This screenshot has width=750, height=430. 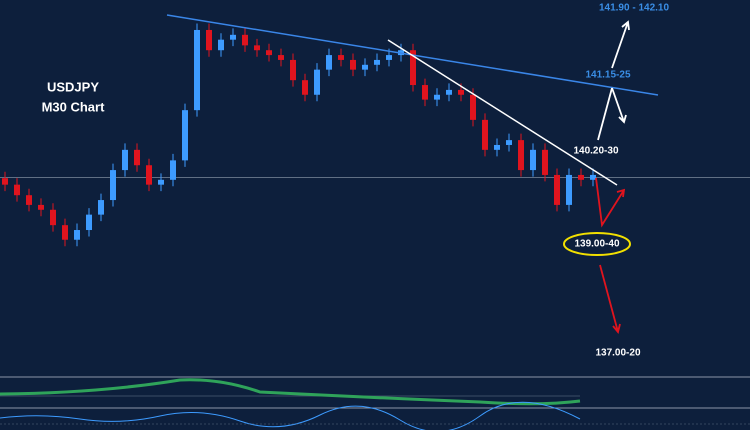 I want to click on indicator-histogram, so click(x=290, y=392).